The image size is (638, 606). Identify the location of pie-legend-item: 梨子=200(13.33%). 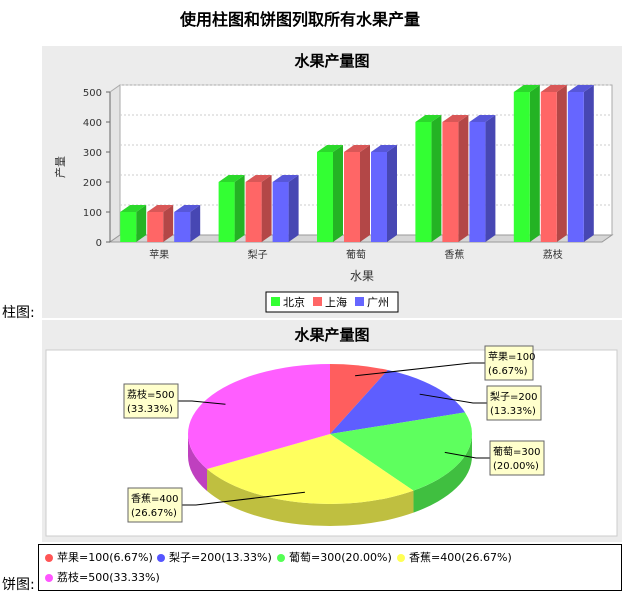
(214, 557).